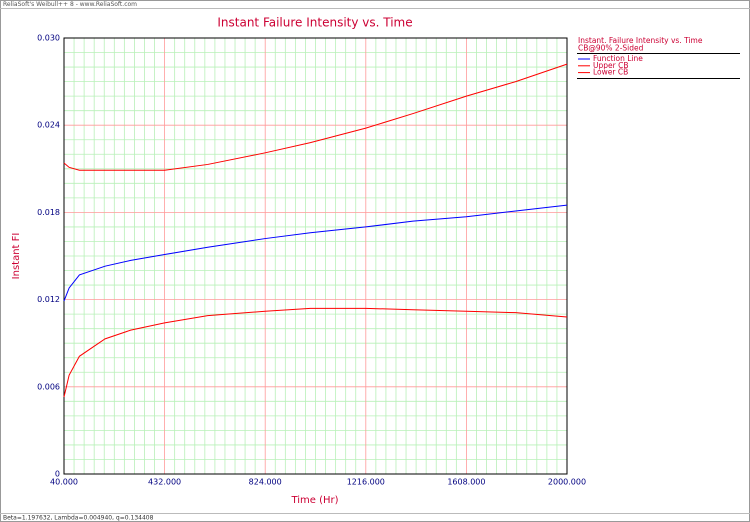  What do you see at coordinates (610, 65) in the screenshot?
I see `legend-label: Upper CB` at bounding box center [610, 65].